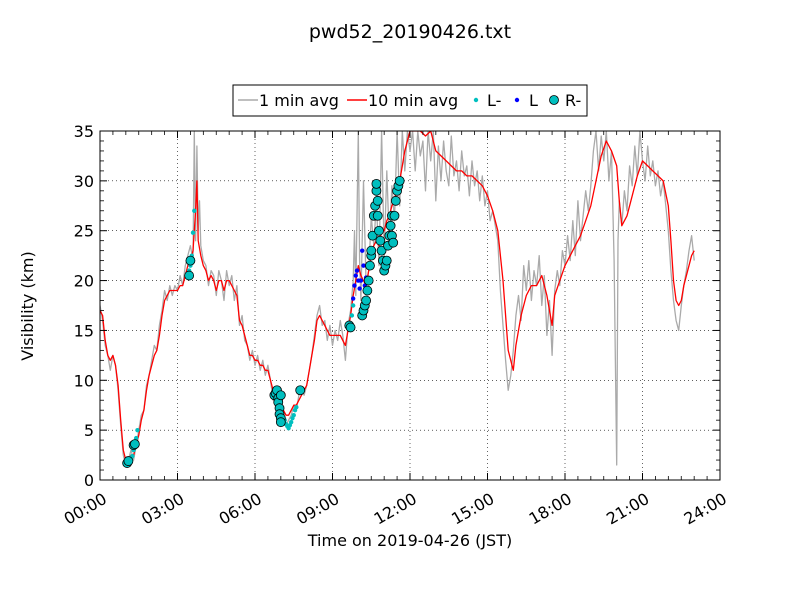 Image resolution: width=800 pixels, height=600 pixels. I want to click on legend-swatch-r-minus, so click(554, 100).